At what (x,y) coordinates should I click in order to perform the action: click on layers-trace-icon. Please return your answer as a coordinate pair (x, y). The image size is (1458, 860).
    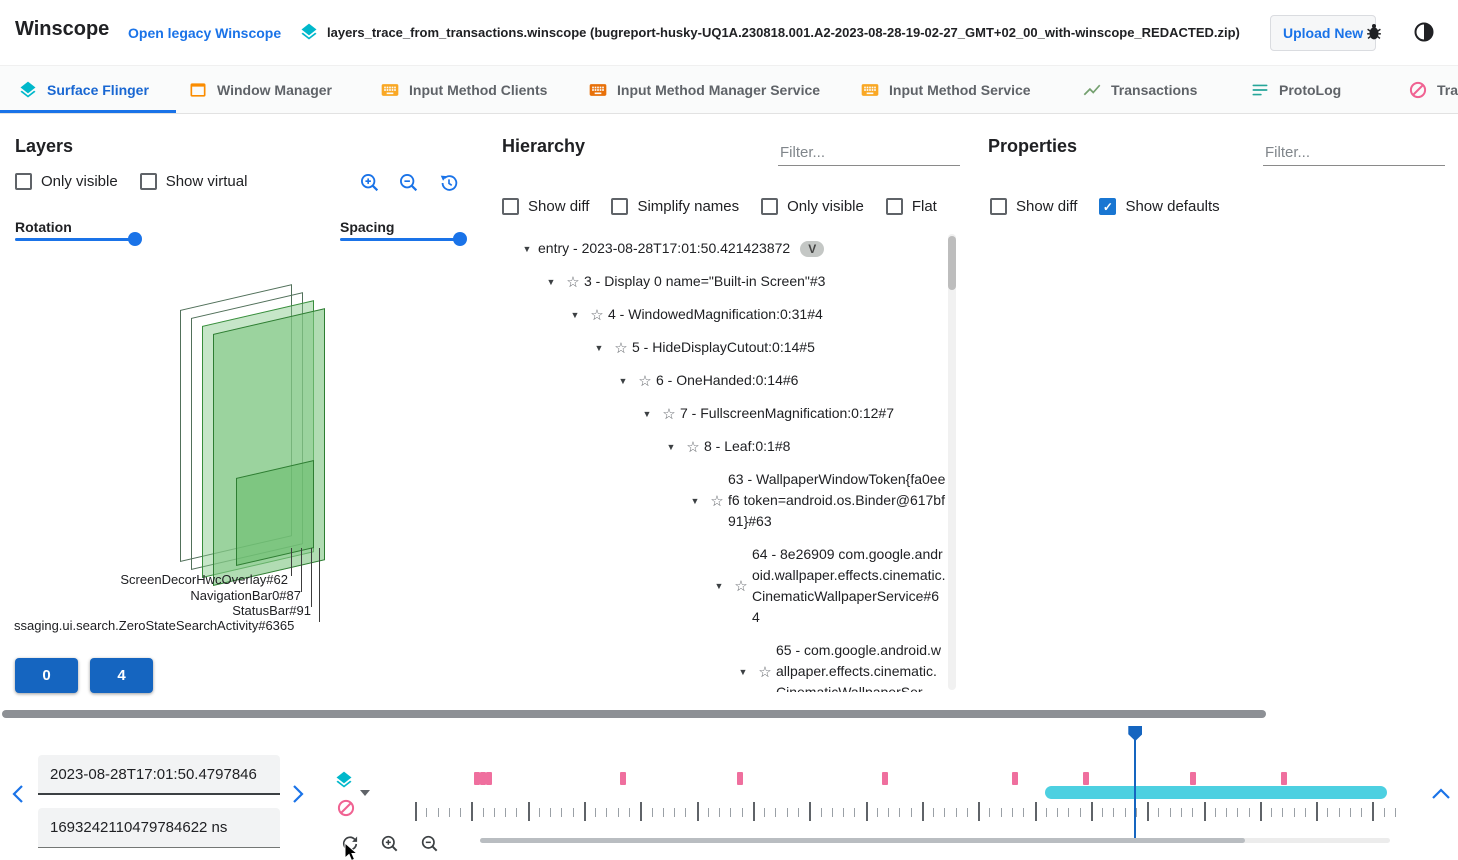
    Looking at the image, I should click on (344, 780).